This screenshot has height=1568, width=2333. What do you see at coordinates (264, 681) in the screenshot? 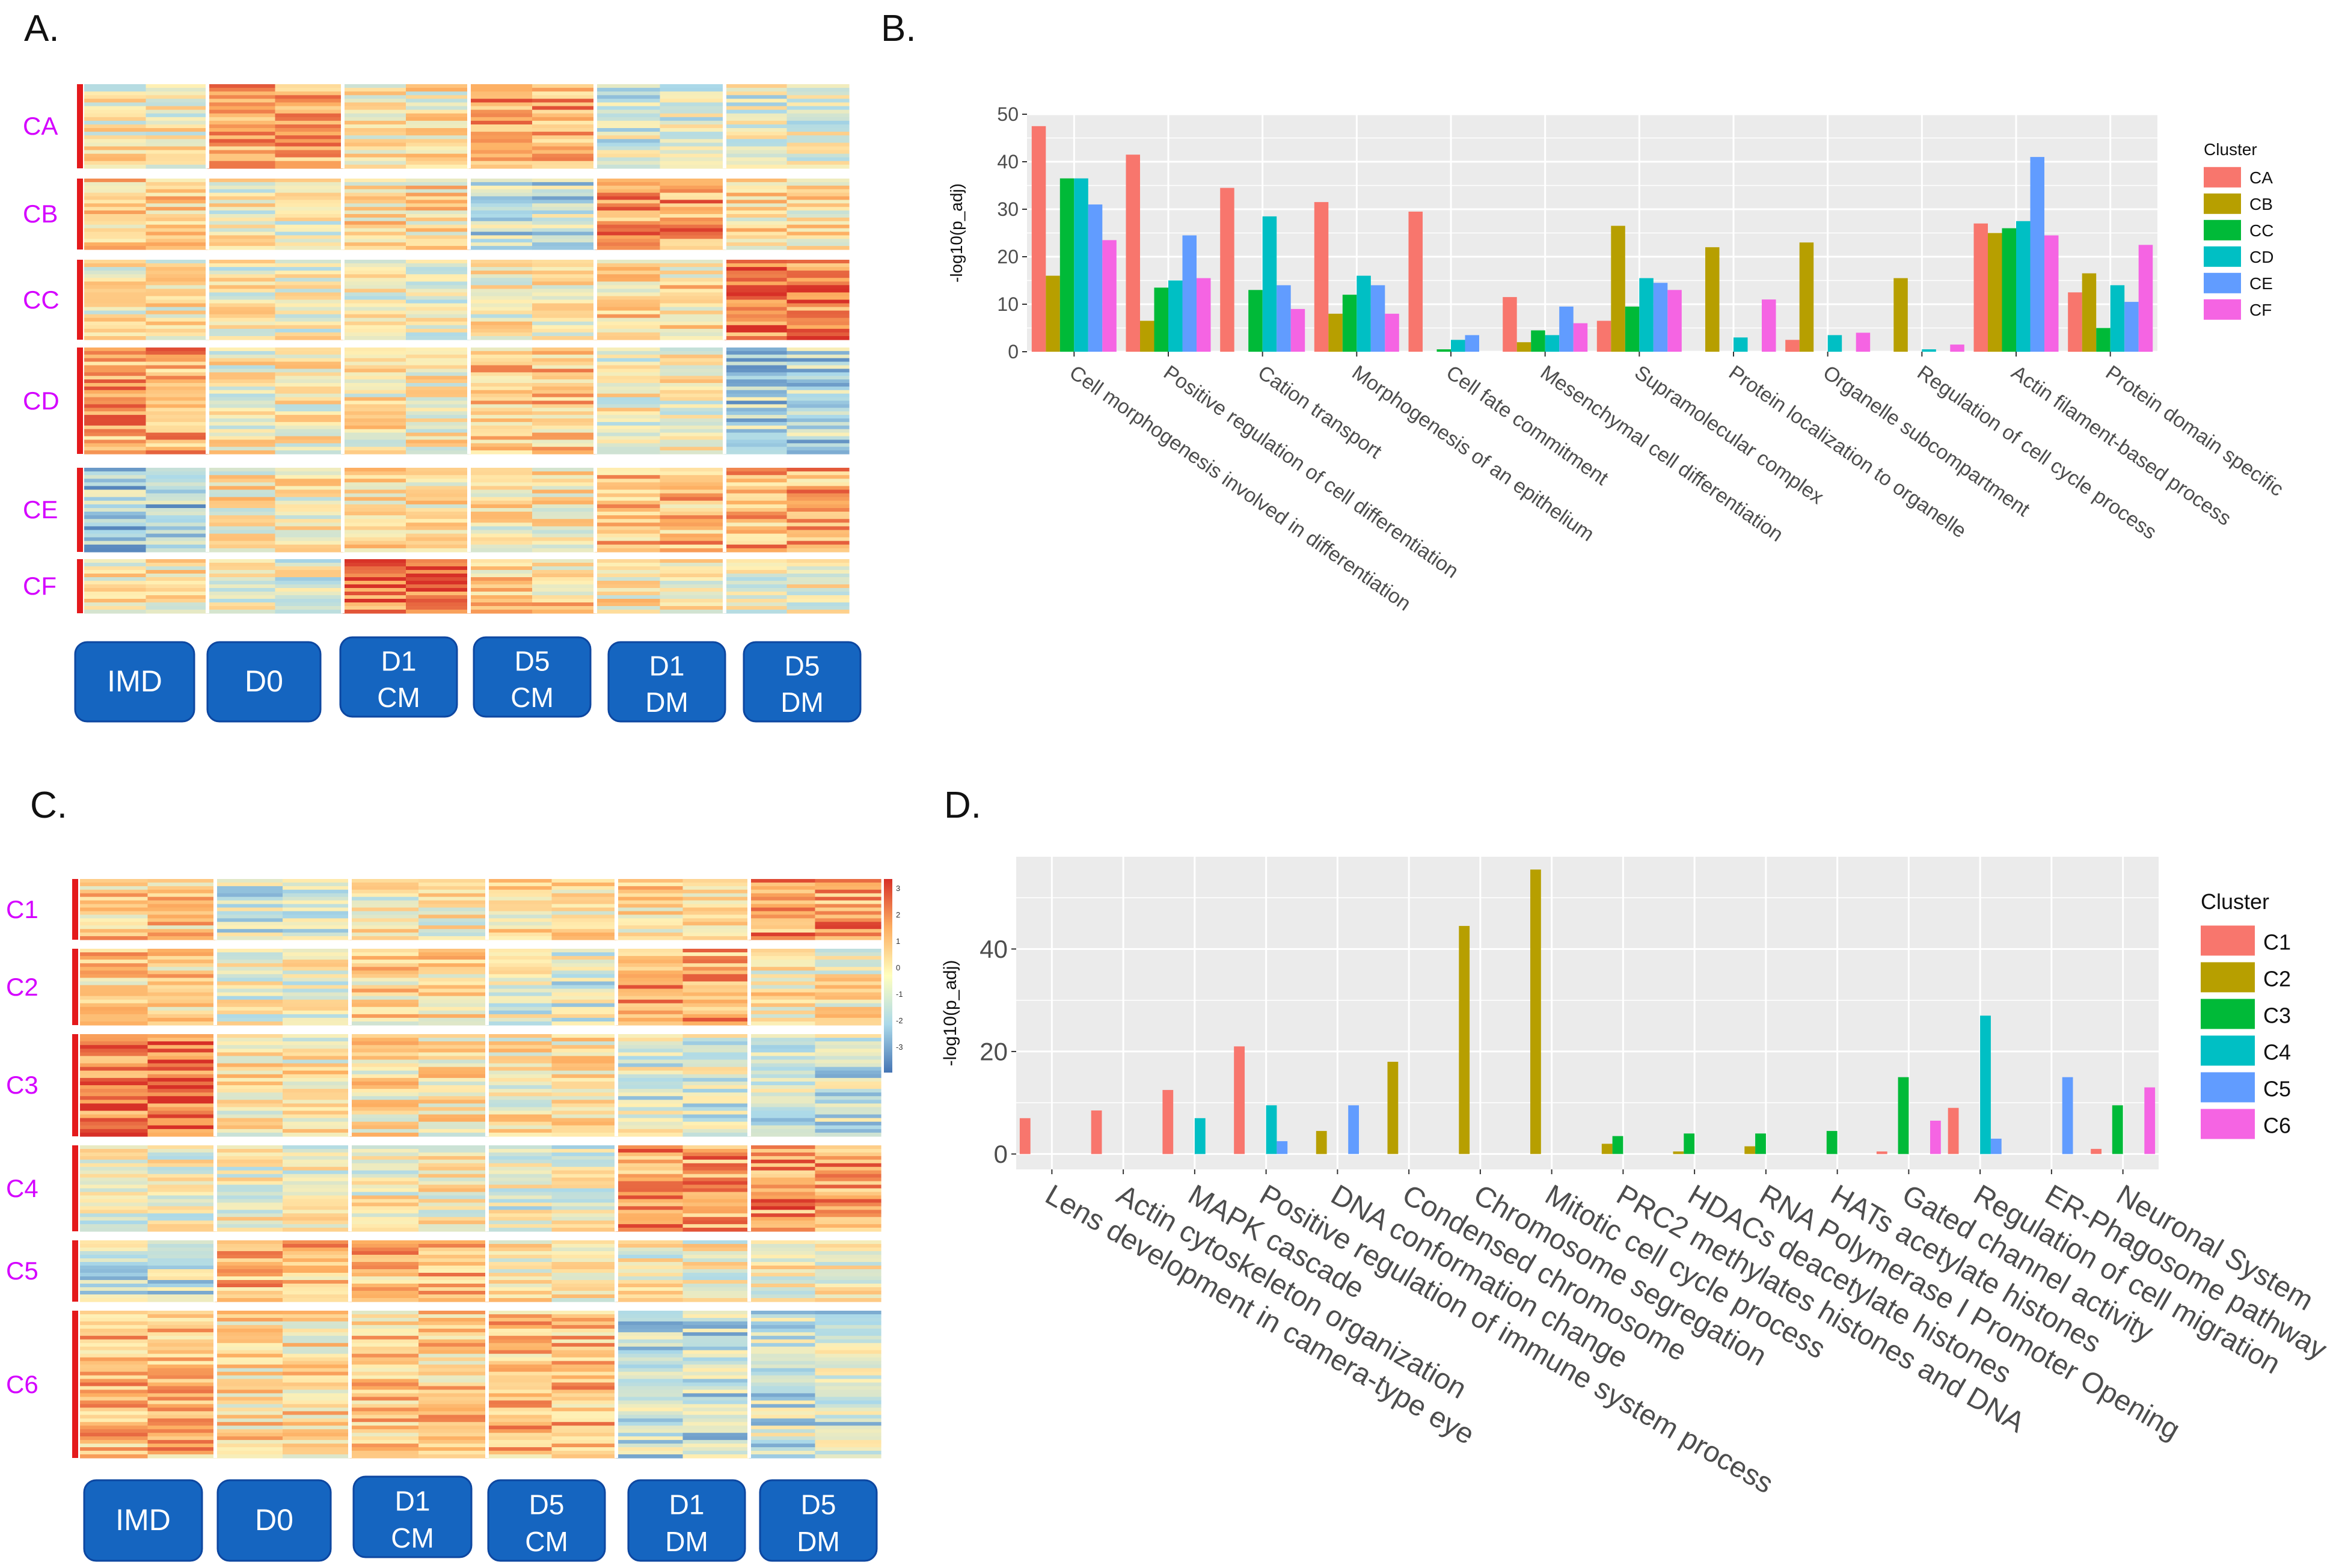
I see `condition-label: D0` at bounding box center [264, 681].